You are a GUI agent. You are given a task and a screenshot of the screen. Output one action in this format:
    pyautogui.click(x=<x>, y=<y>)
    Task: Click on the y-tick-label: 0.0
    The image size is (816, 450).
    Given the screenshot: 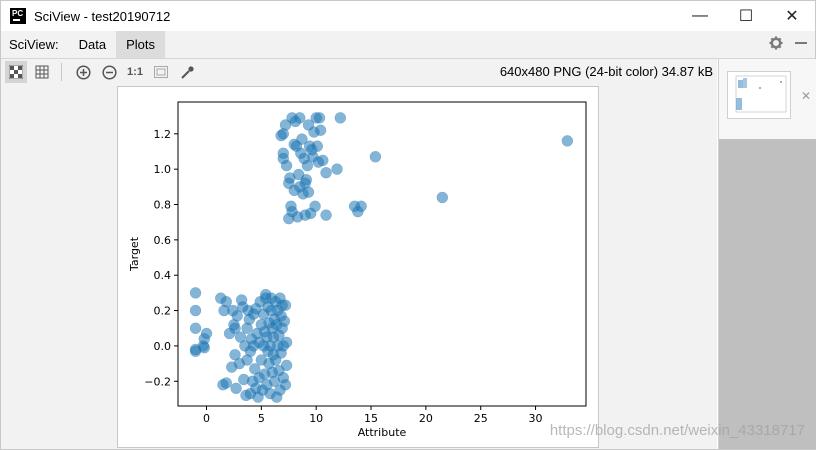 What is the action you would take?
    pyautogui.click(x=163, y=346)
    